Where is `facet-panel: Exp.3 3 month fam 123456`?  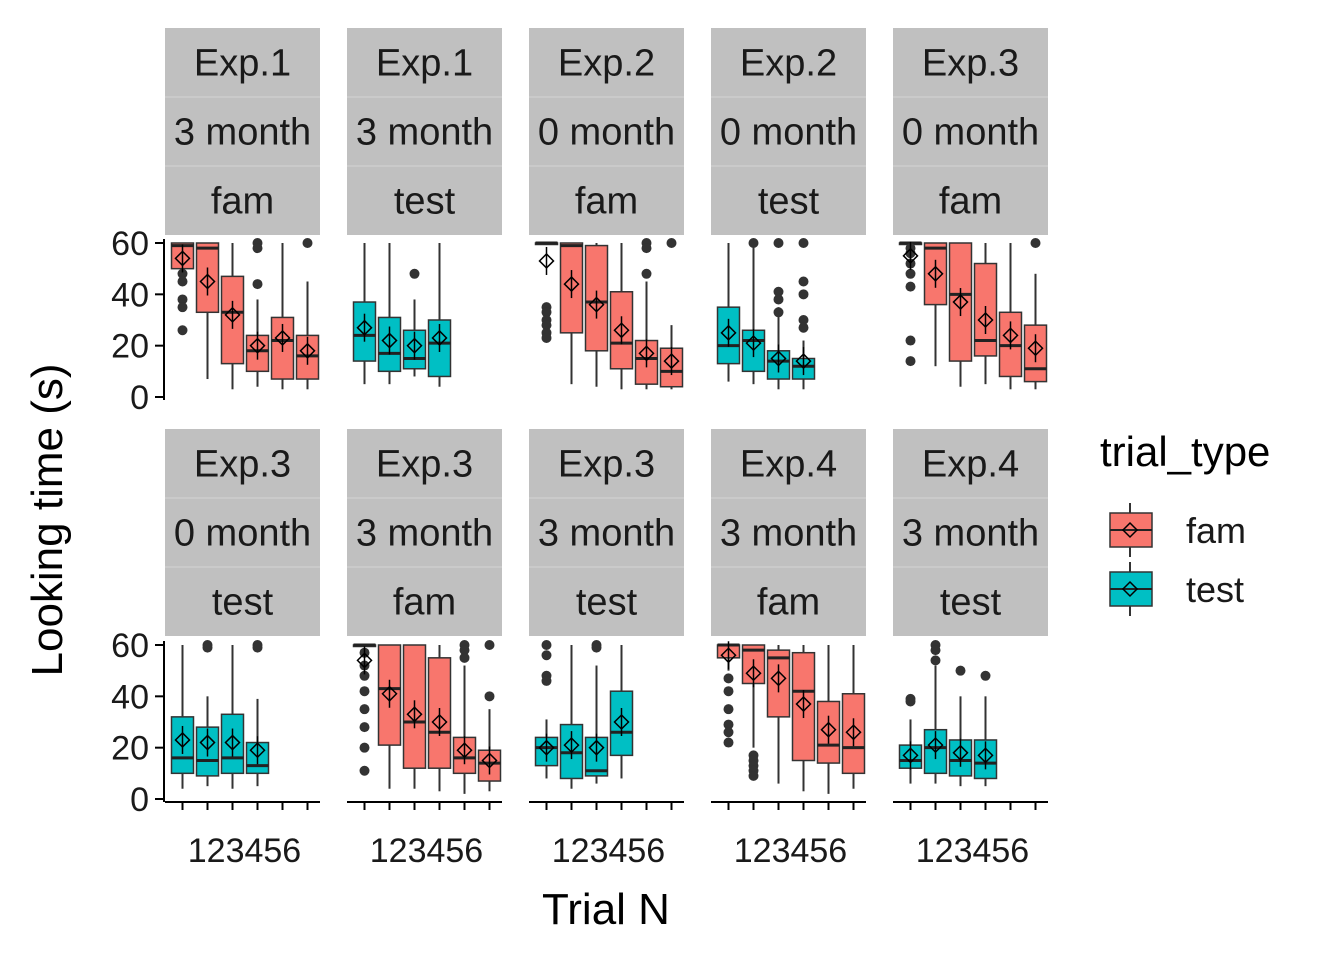 facet-panel: Exp.3 3 month fam 123456 is located at coordinates (424, 649).